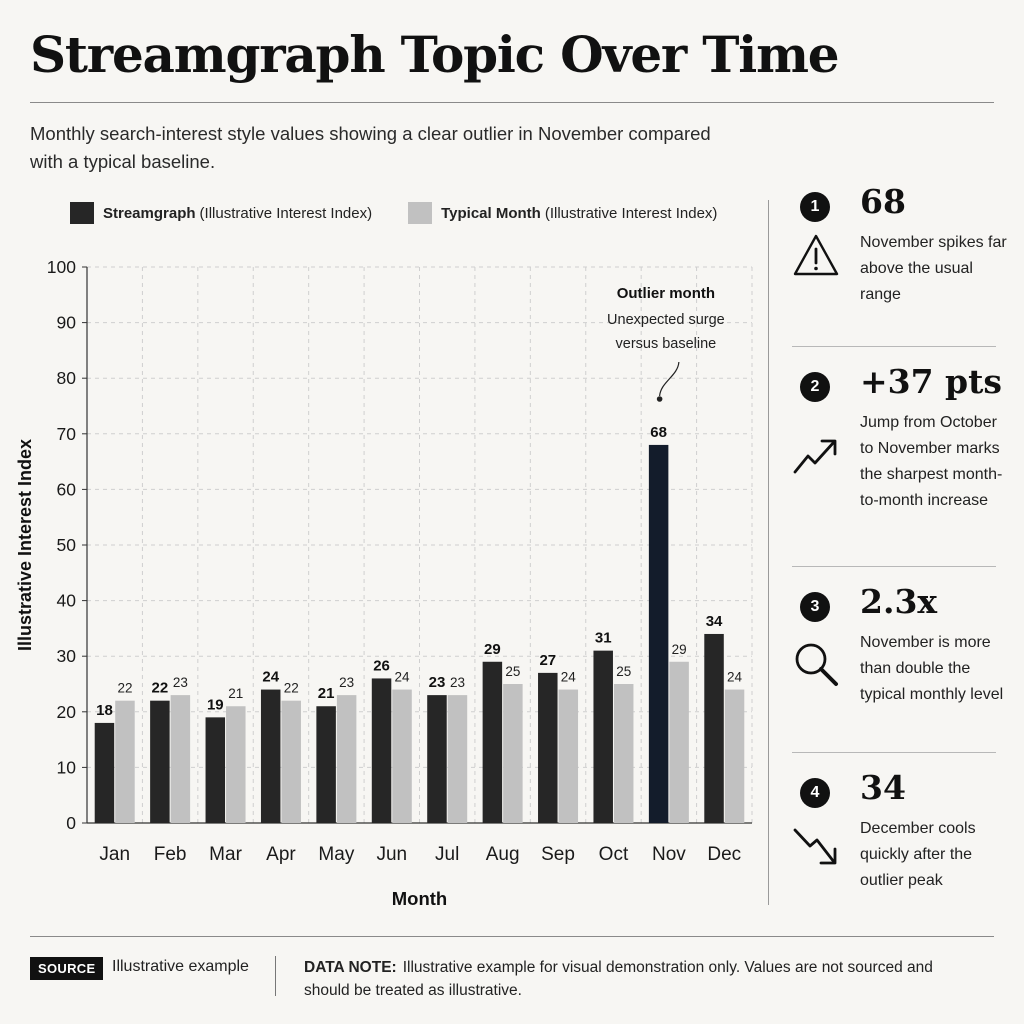 The height and width of the screenshot is (1024, 1024). What do you see at coordinates (815, 387) in the screenshot?
I see `insight-number-badge: 2` at bounding box center [815, 387].